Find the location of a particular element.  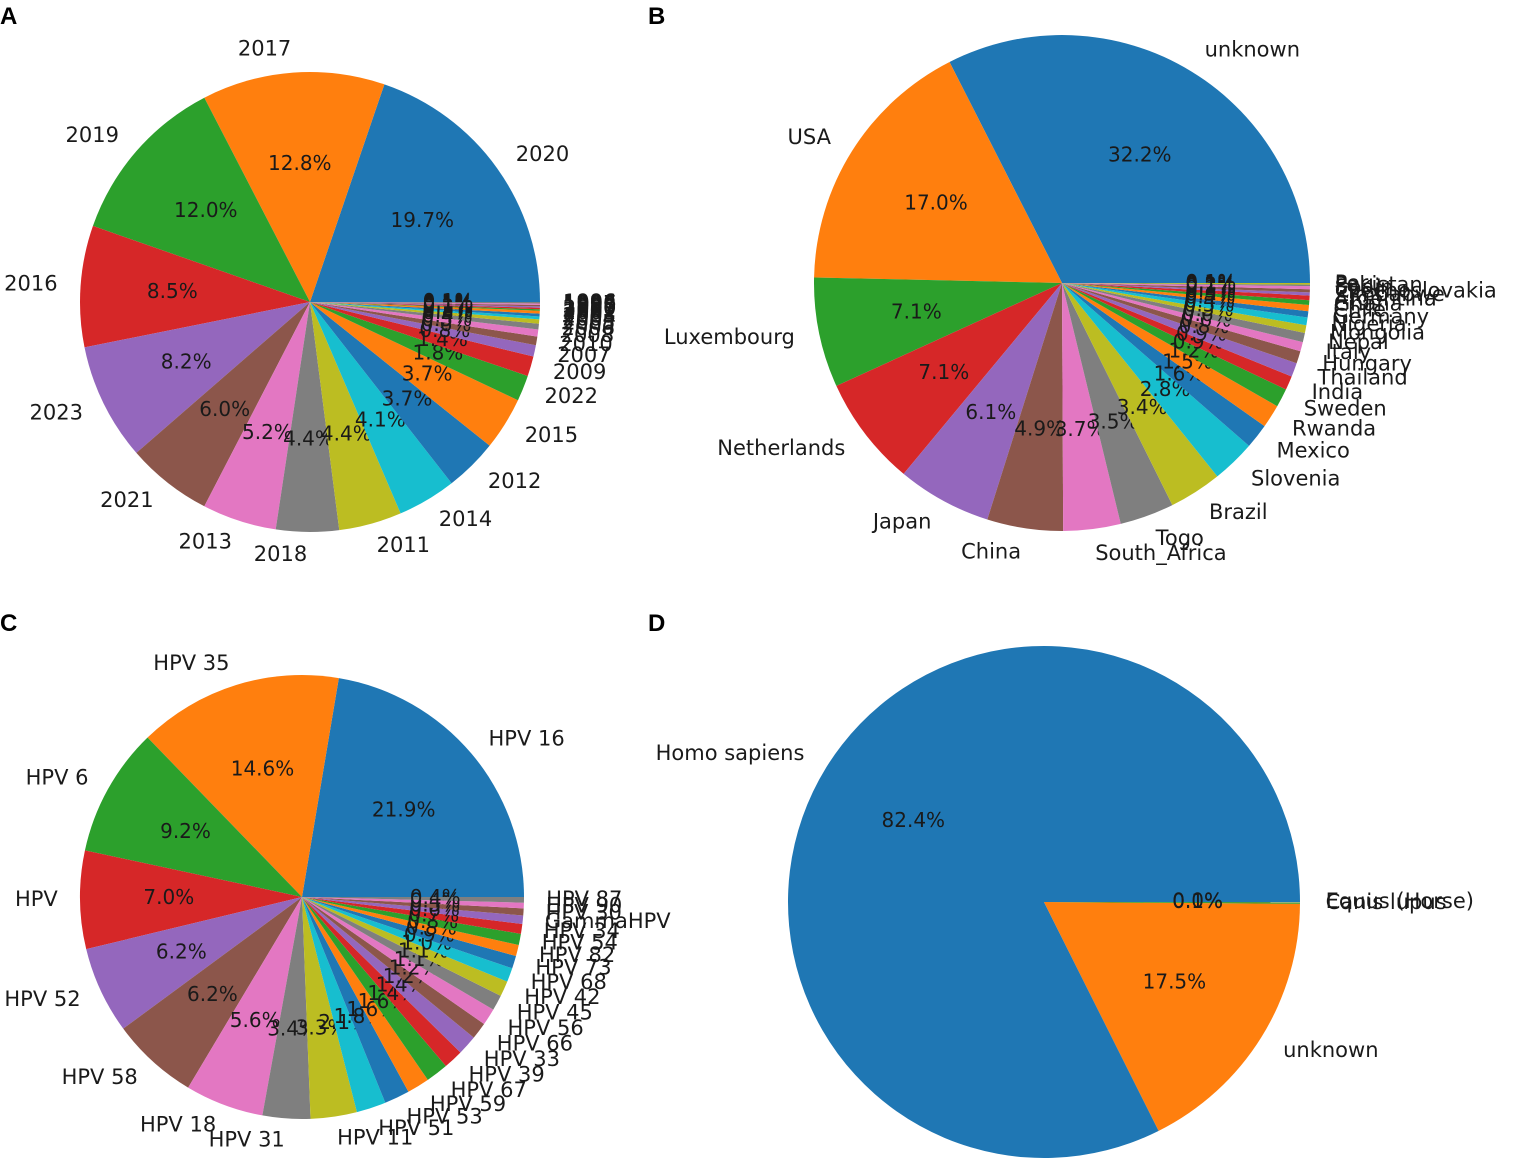

pie-slice-2000 is located at coordinates (425, 306).